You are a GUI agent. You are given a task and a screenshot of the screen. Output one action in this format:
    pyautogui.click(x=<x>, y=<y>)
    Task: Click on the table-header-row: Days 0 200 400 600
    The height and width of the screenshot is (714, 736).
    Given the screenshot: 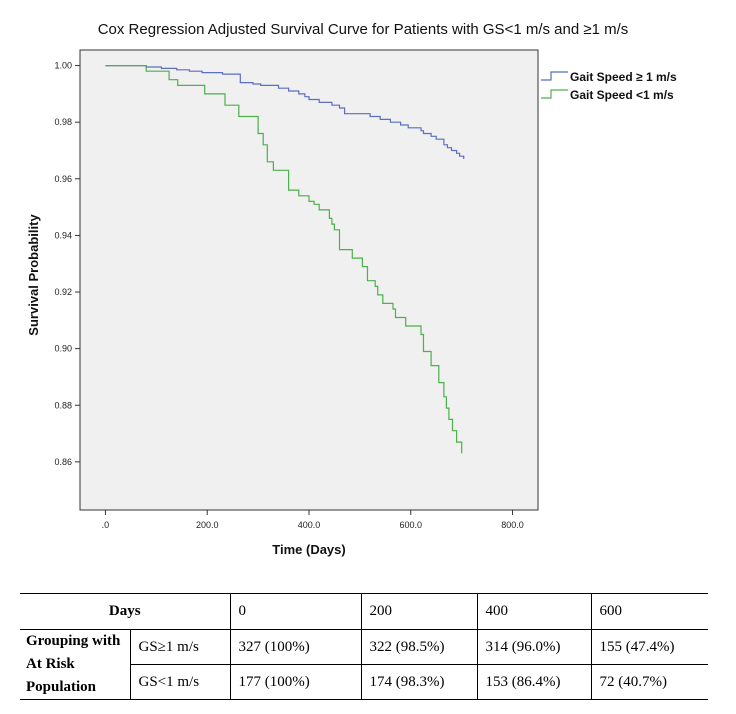 What is the action you would take?
    pyautogui.click(x=364, y=611)
    